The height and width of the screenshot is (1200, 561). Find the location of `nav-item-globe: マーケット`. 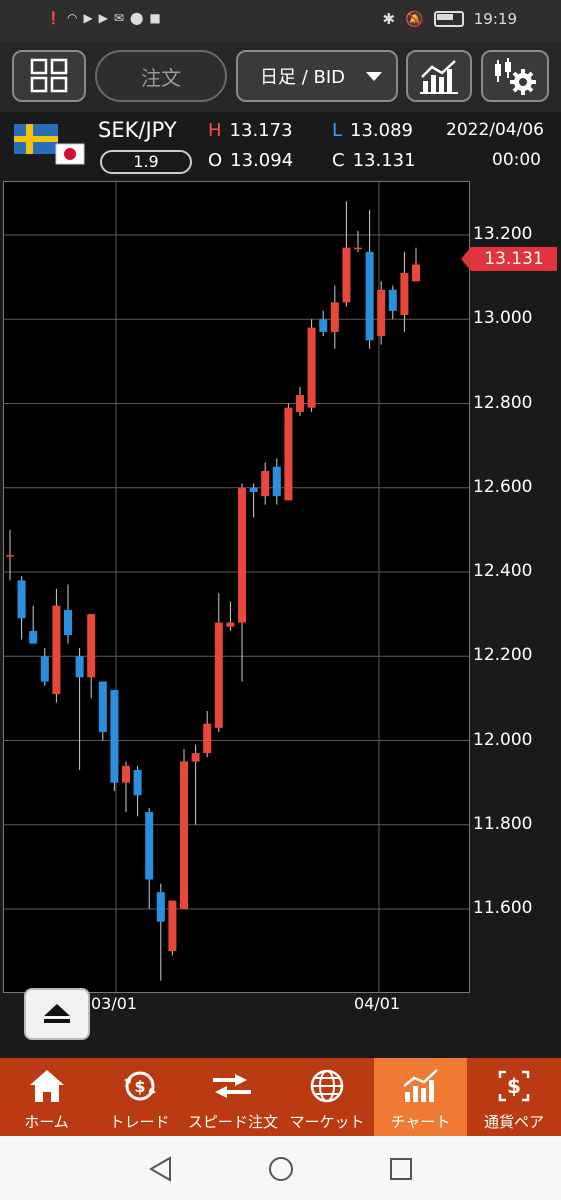

nav-item-globe: マーケット is located at coordinates (327, 1097).